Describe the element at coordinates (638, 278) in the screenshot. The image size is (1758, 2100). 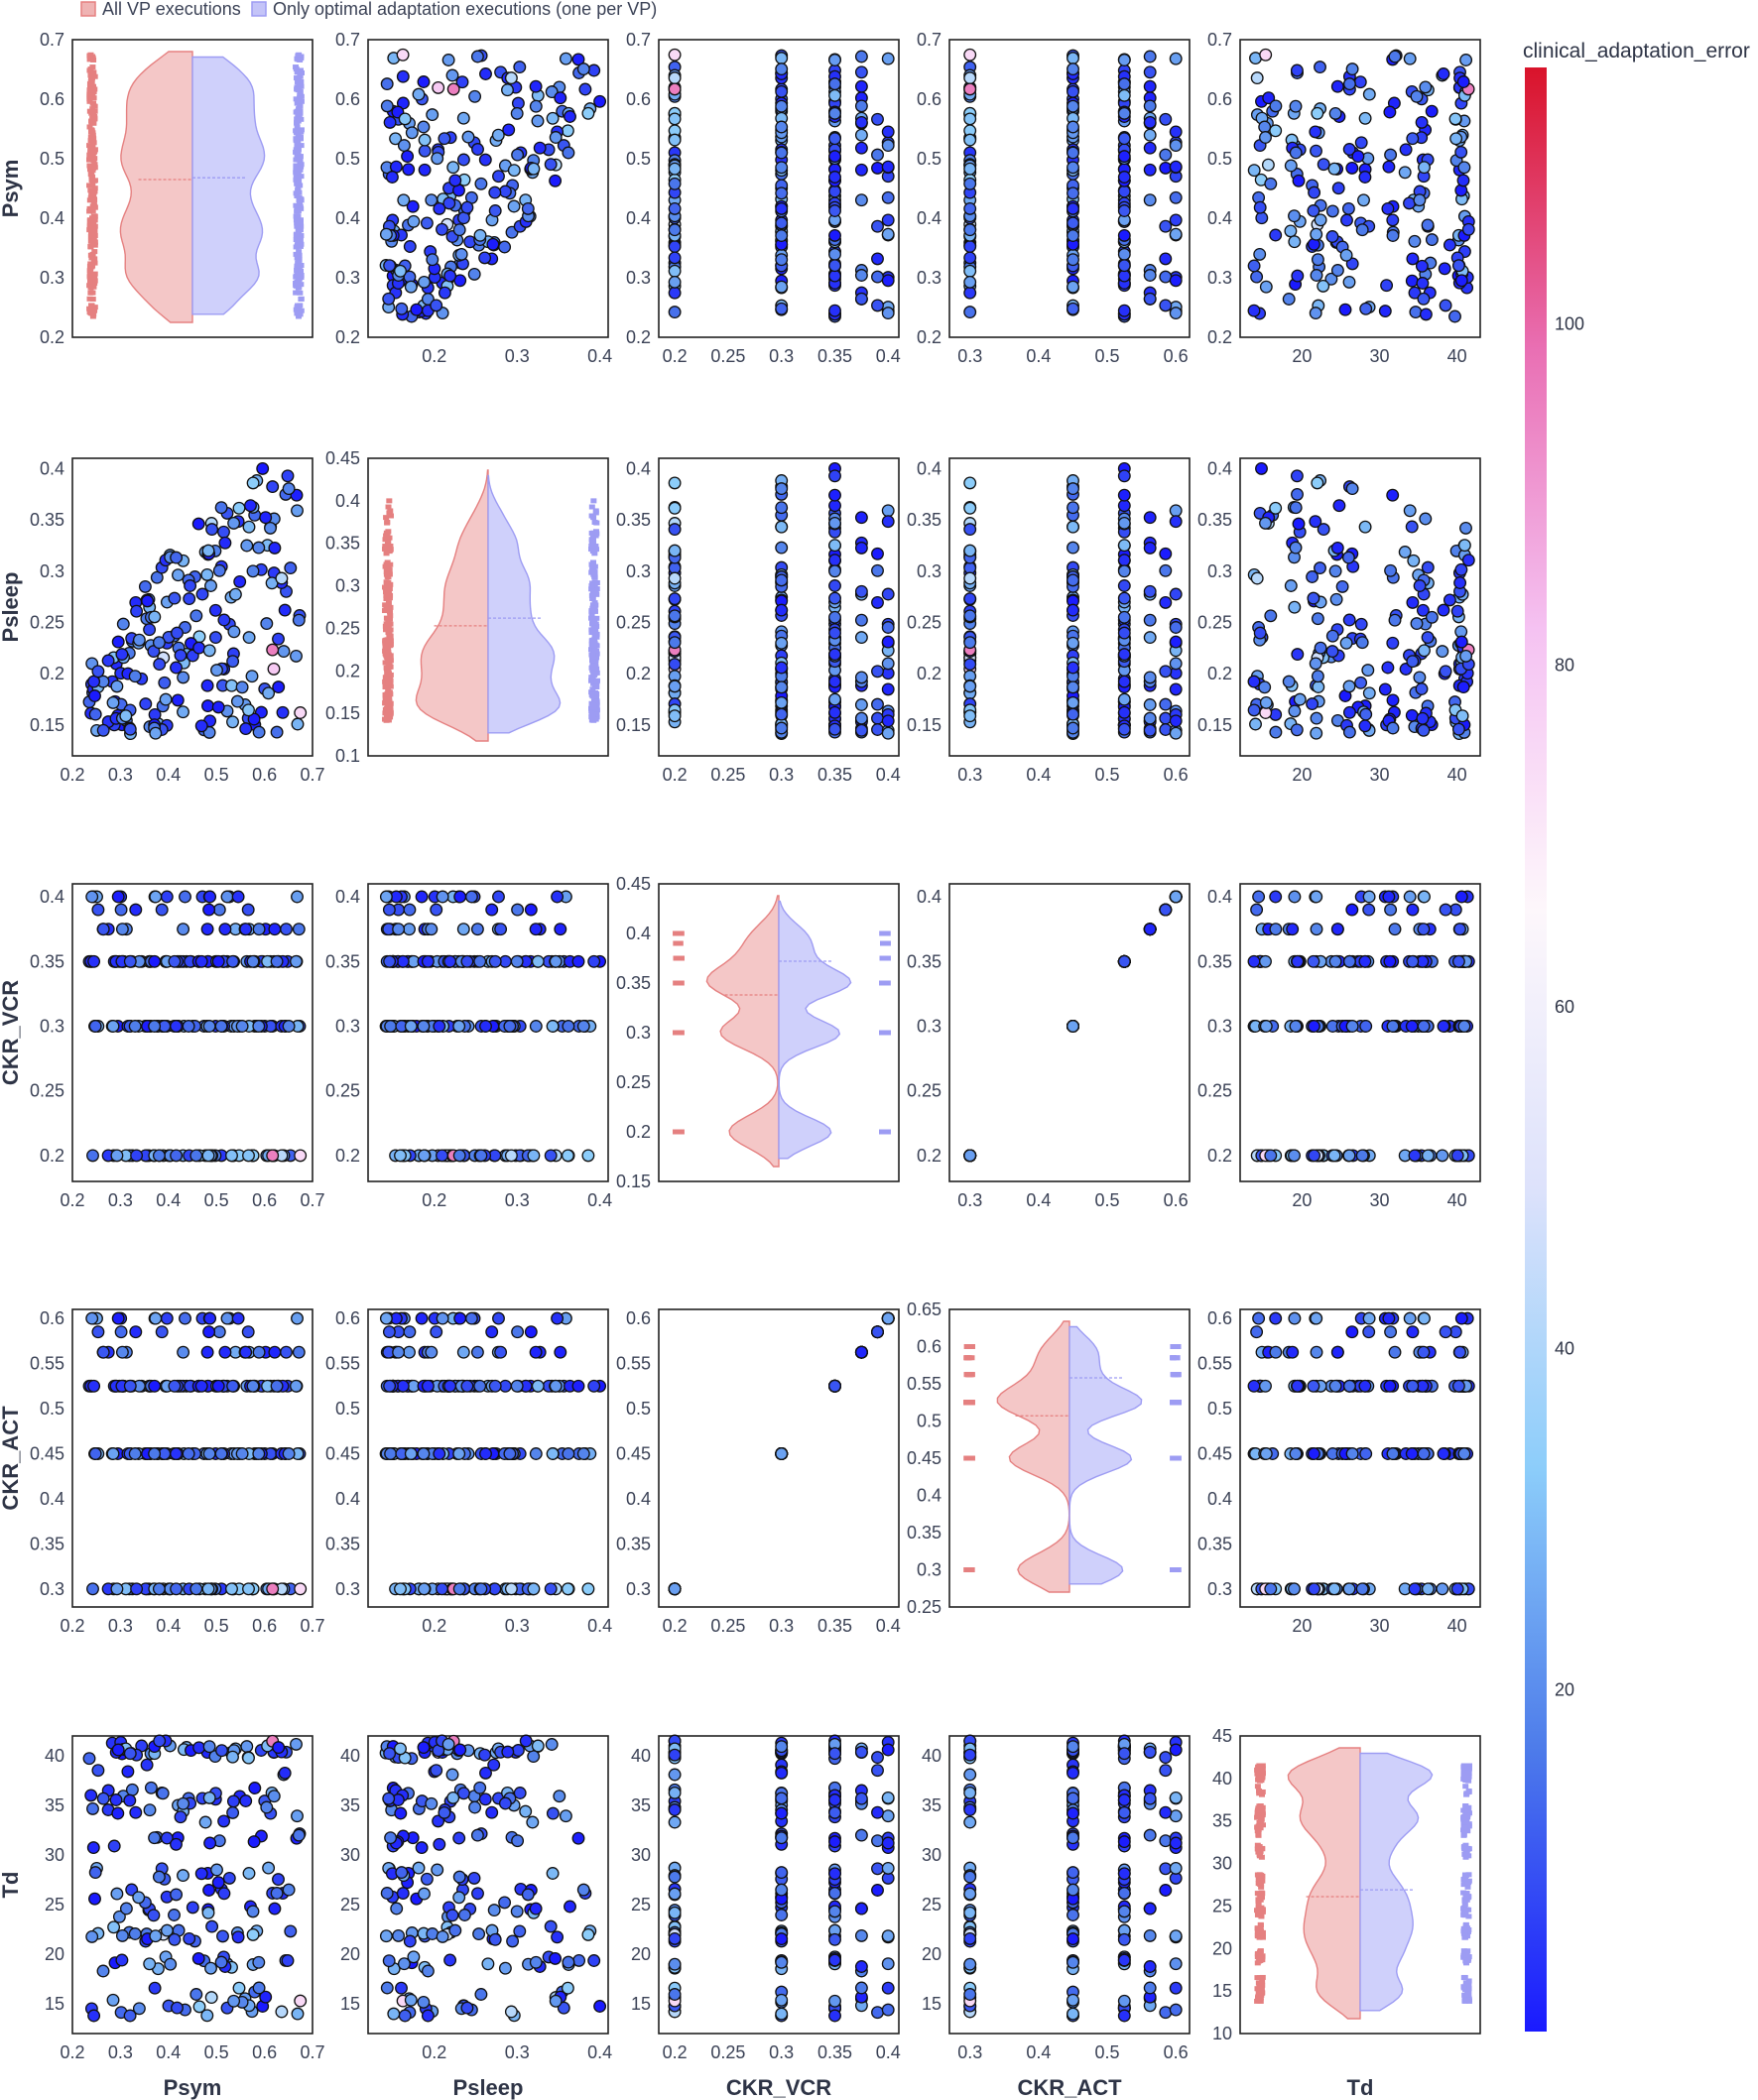
I see `y-tick-label: 0.3` at that location.